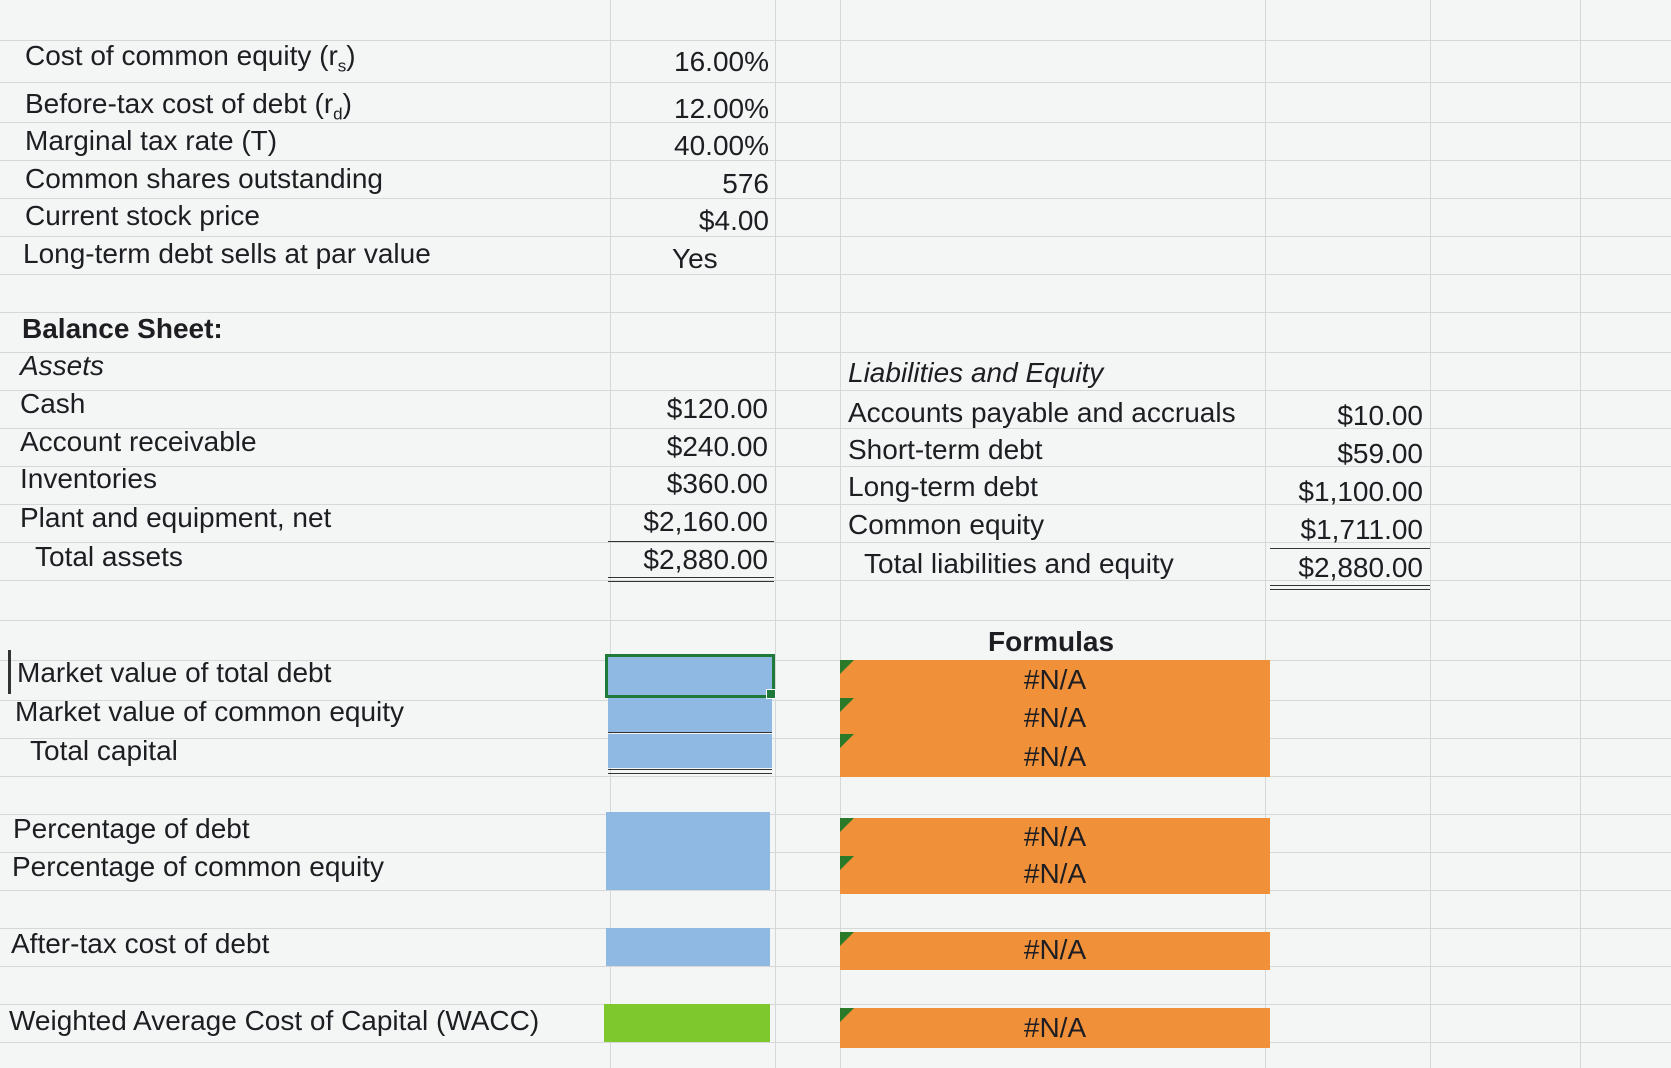 The width and height of the screenshot is (1671, 1068). Describe the element at coordinates (688, 947) in the screenshot. I see `input-cell-after-tax-debt` at that location.